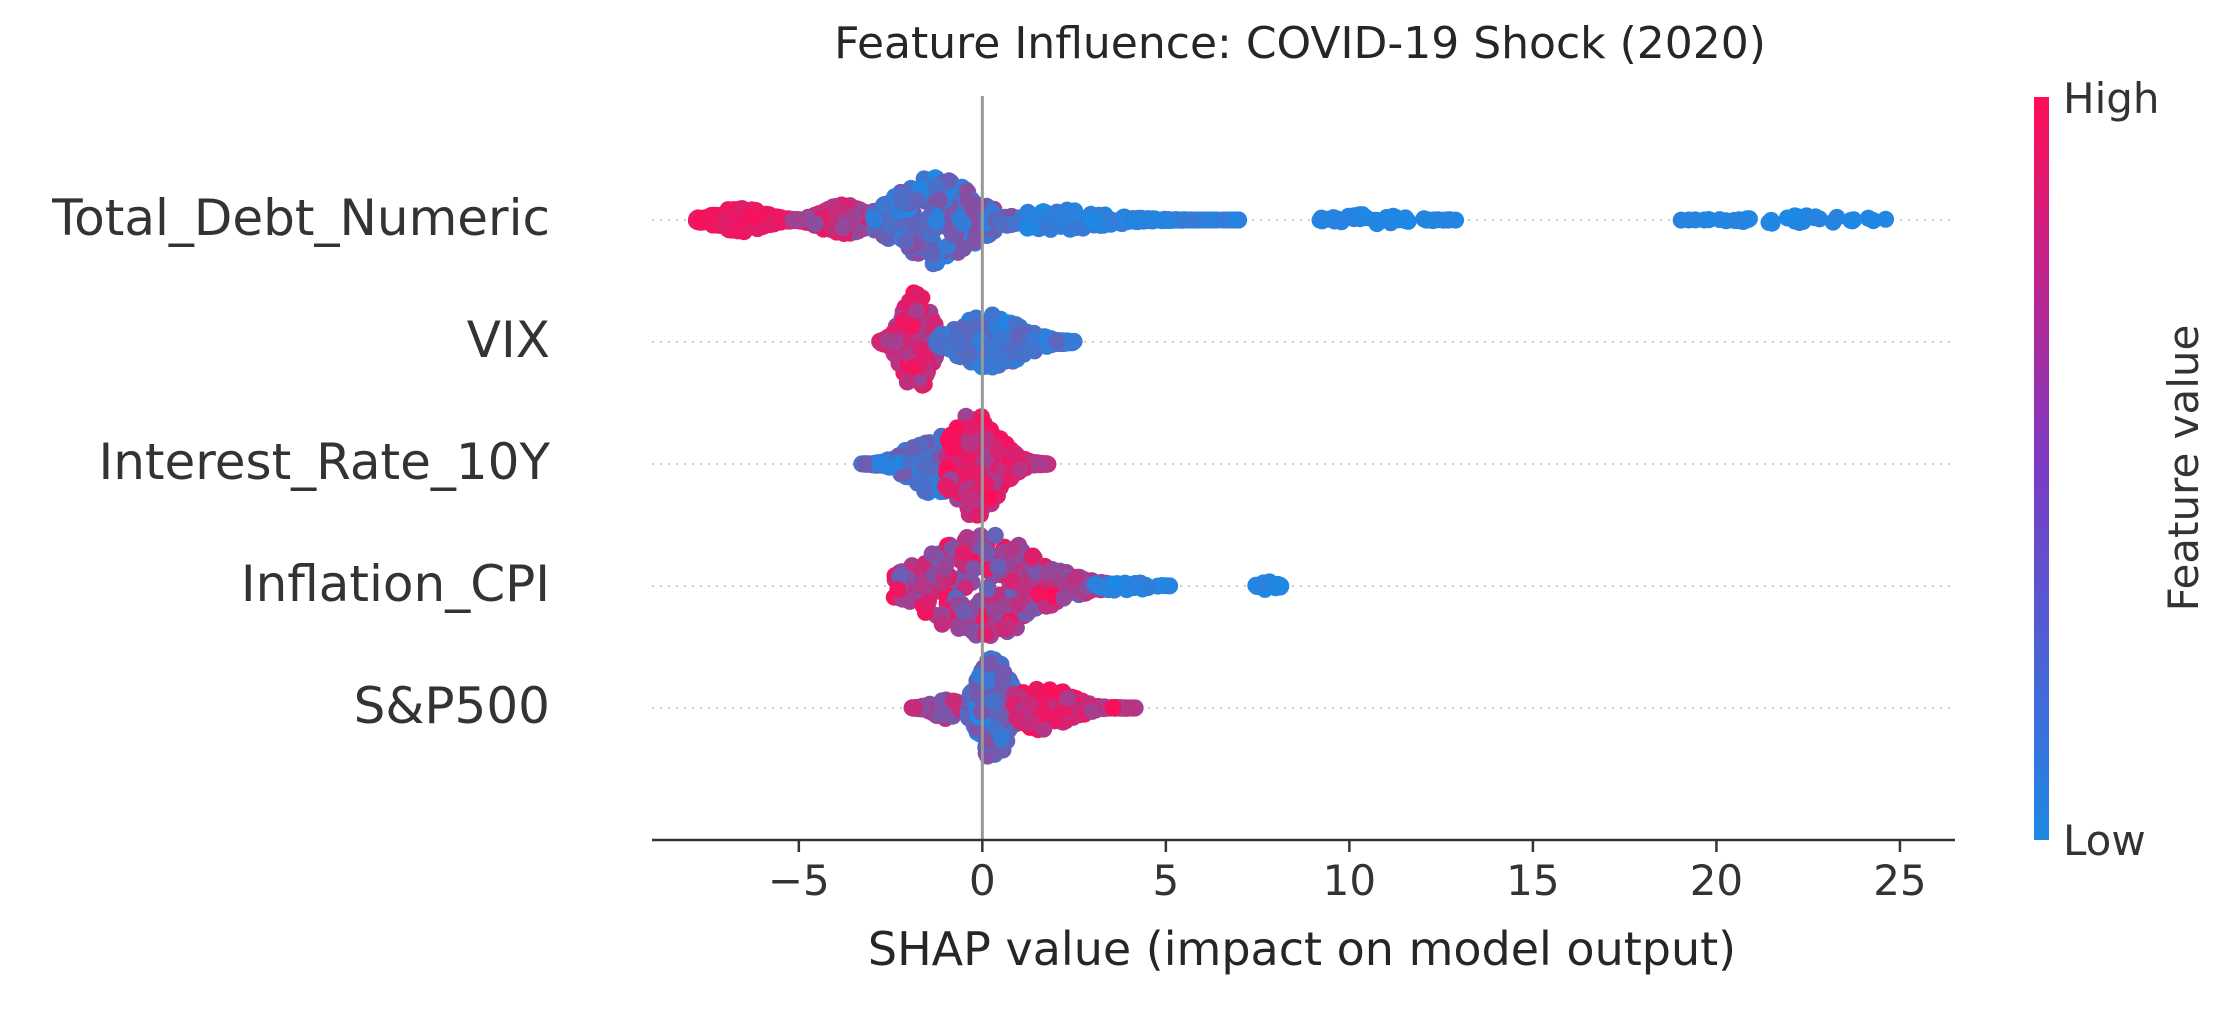 The image size is (2235, 1011). I want to click on feature-label-3: Inflation_CPI, so click(395, 584).